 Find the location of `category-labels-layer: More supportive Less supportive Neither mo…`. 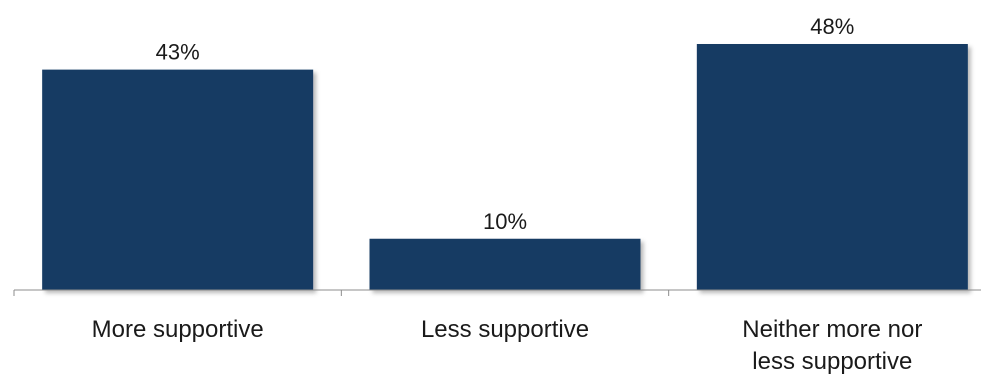

category-labels-layer: More supportive Less supportive Neither mo… is located at coordinates (507, 345).